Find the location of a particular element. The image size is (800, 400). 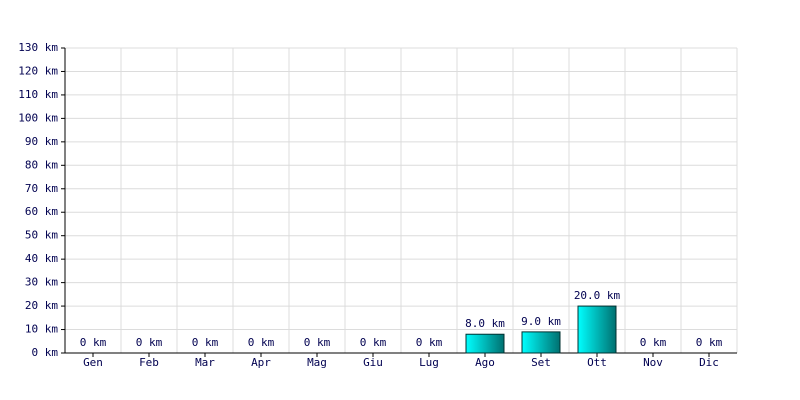

x-tick-label: Apr is located at coordinates (261, 362).